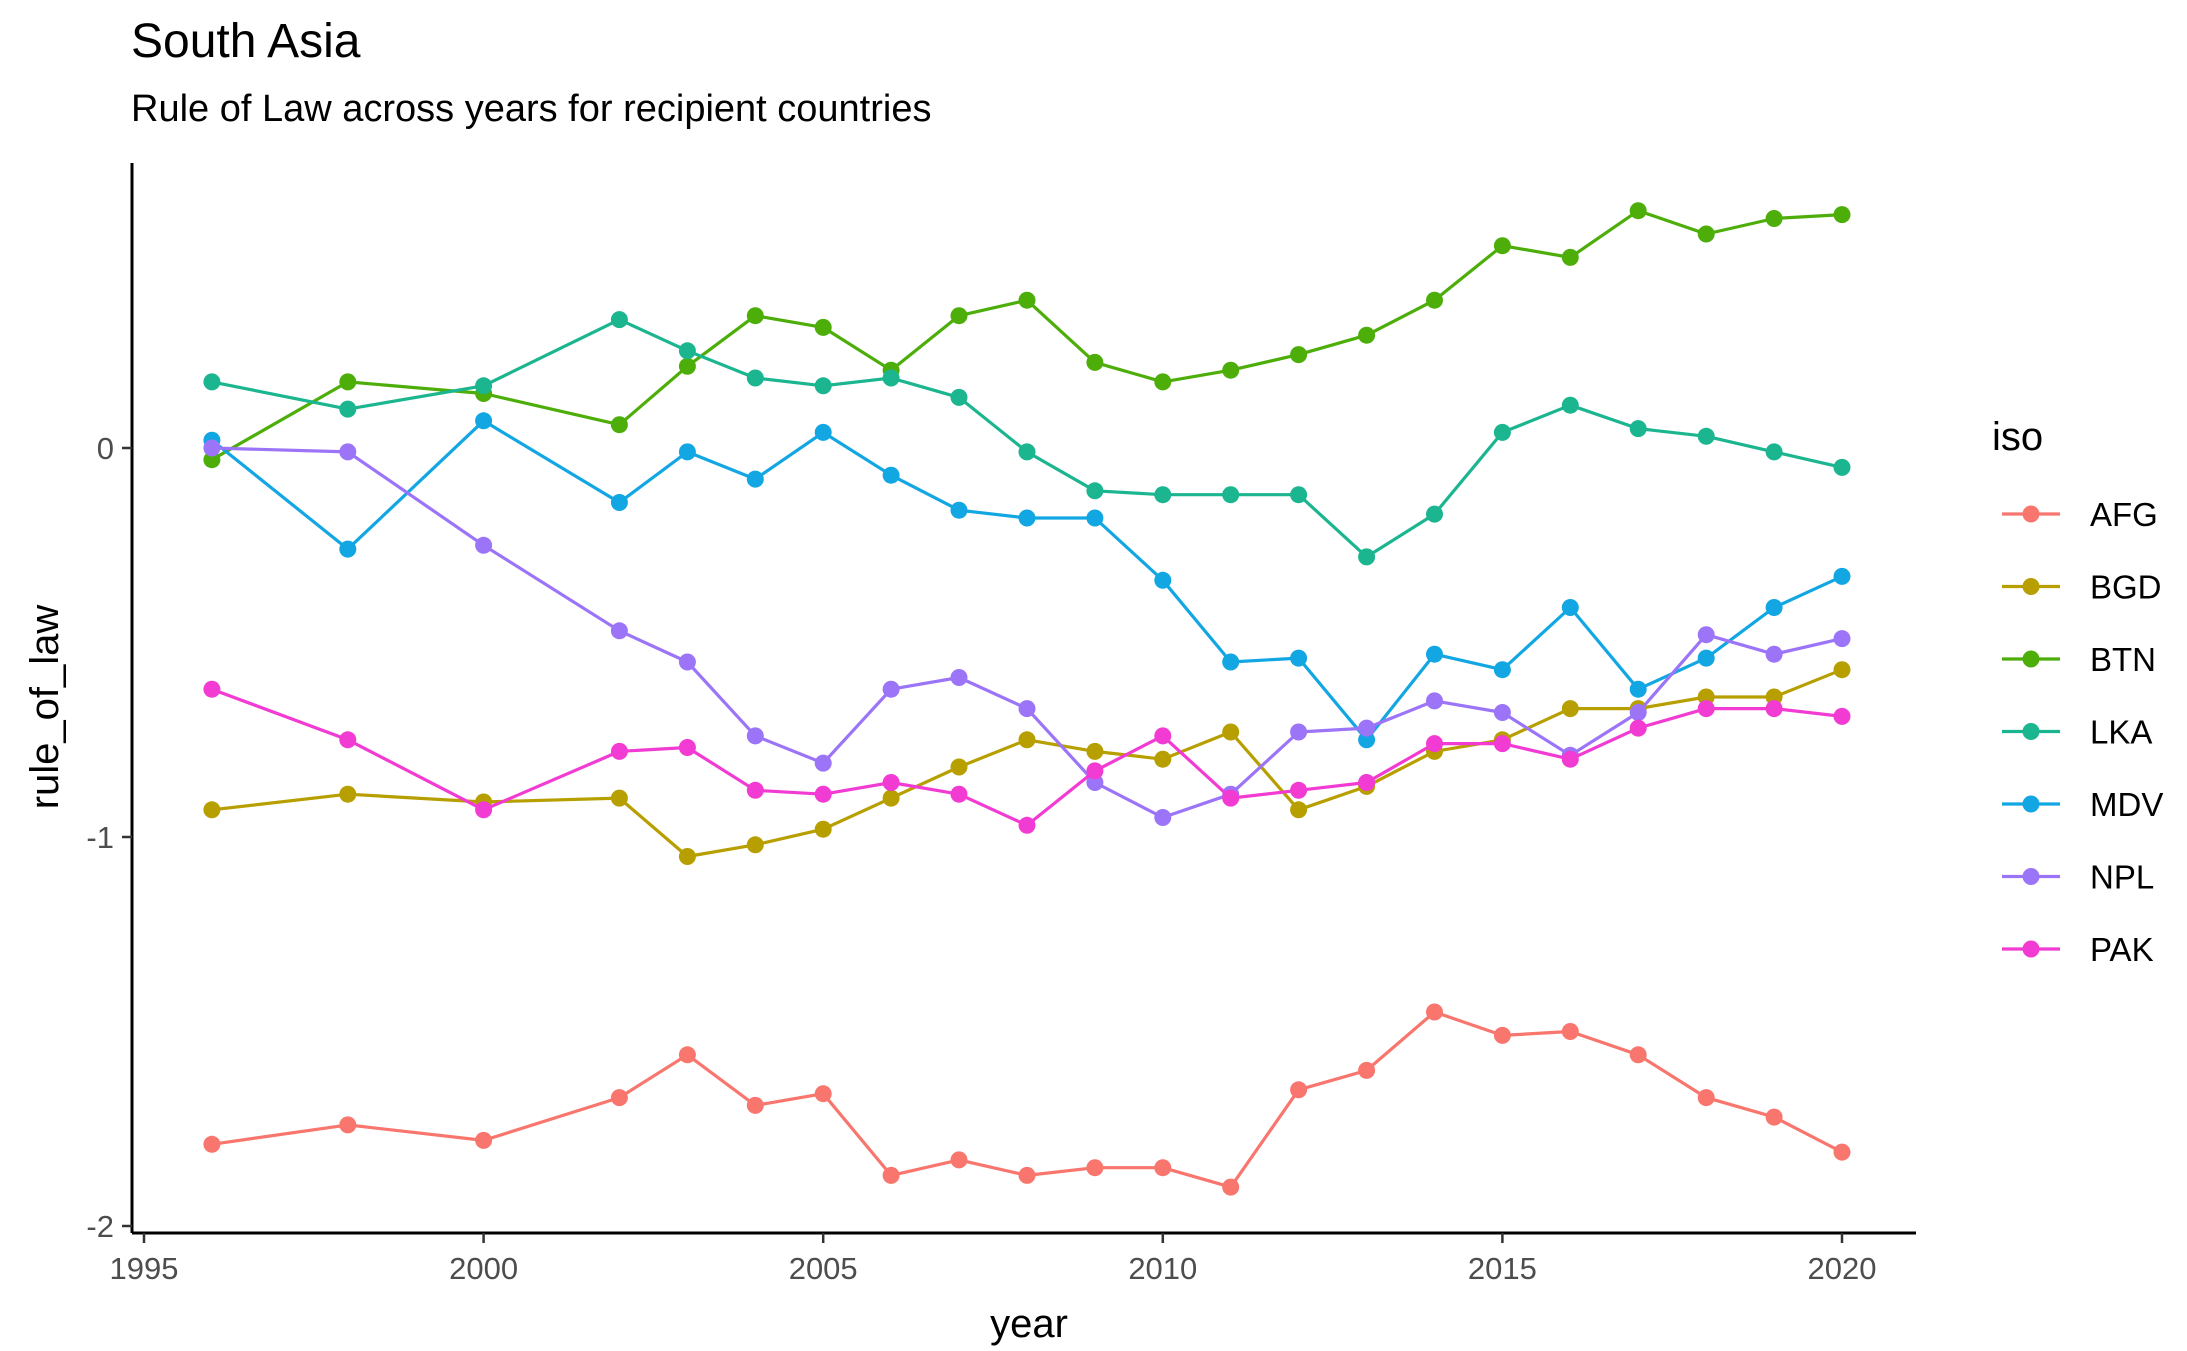 The width and height of the screenshot is (2187, 1351). What do you see at coordinates (2122, 877) in the screenshot?
I see `legend-label: NPL` at bounding box center [2122, 877].